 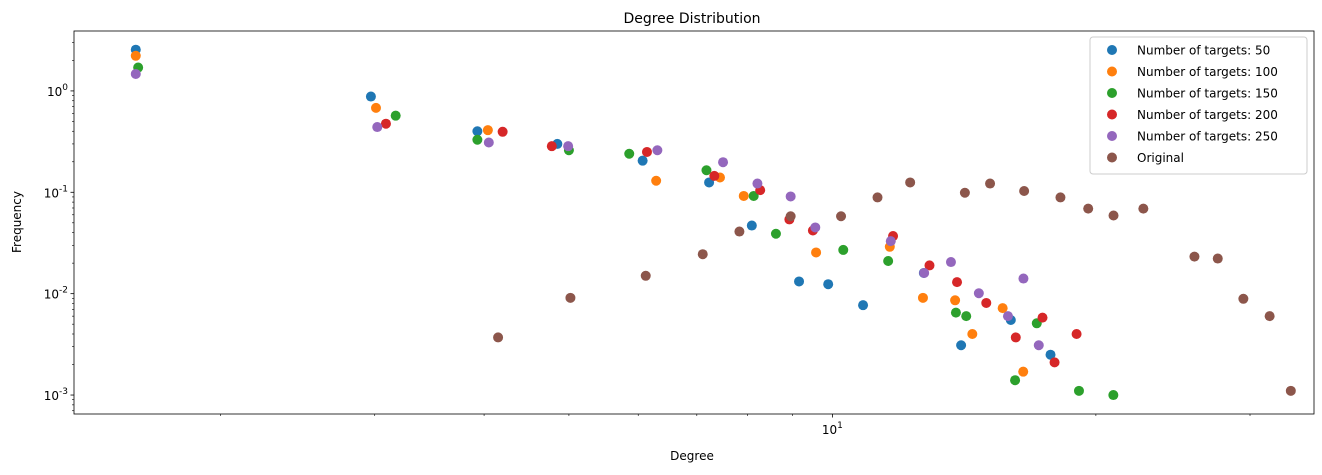 What do you see at coordinates (691, 19) in the screenshot?
I see `chart-title: Degree Distribution` at bounding box center [691, 19].